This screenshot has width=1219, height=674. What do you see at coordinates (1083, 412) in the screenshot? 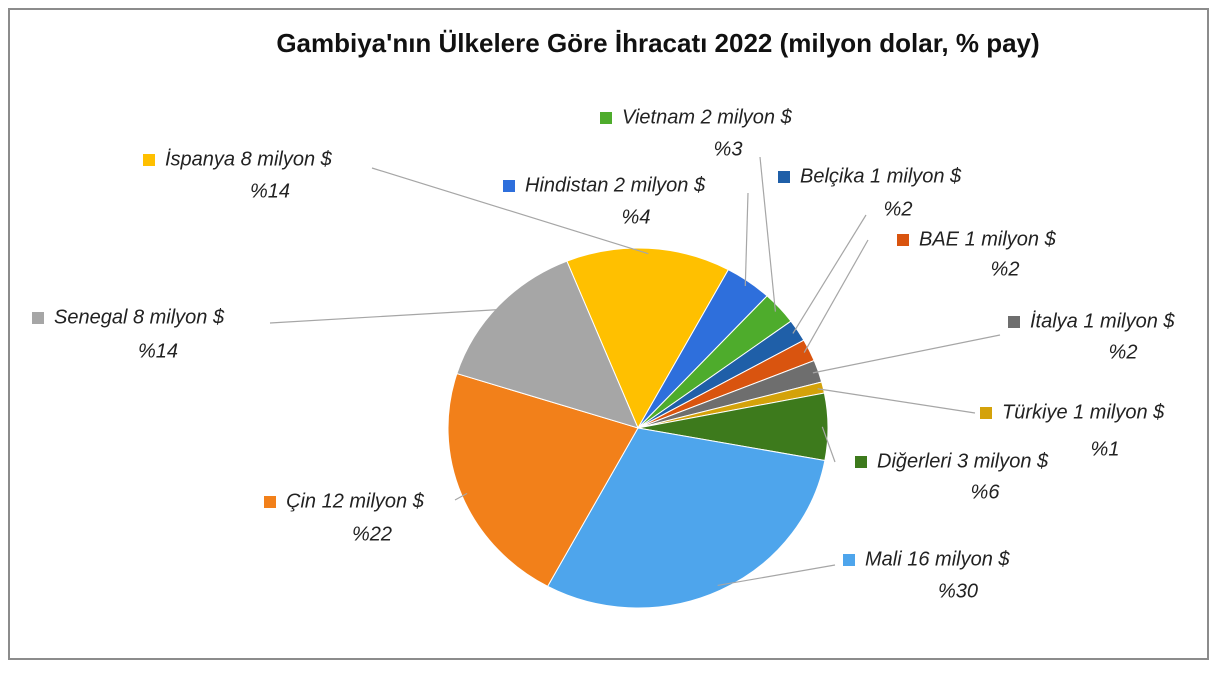
I see `category-label: Türkiye 1 milyon $` at bounding box center [1083, 412].